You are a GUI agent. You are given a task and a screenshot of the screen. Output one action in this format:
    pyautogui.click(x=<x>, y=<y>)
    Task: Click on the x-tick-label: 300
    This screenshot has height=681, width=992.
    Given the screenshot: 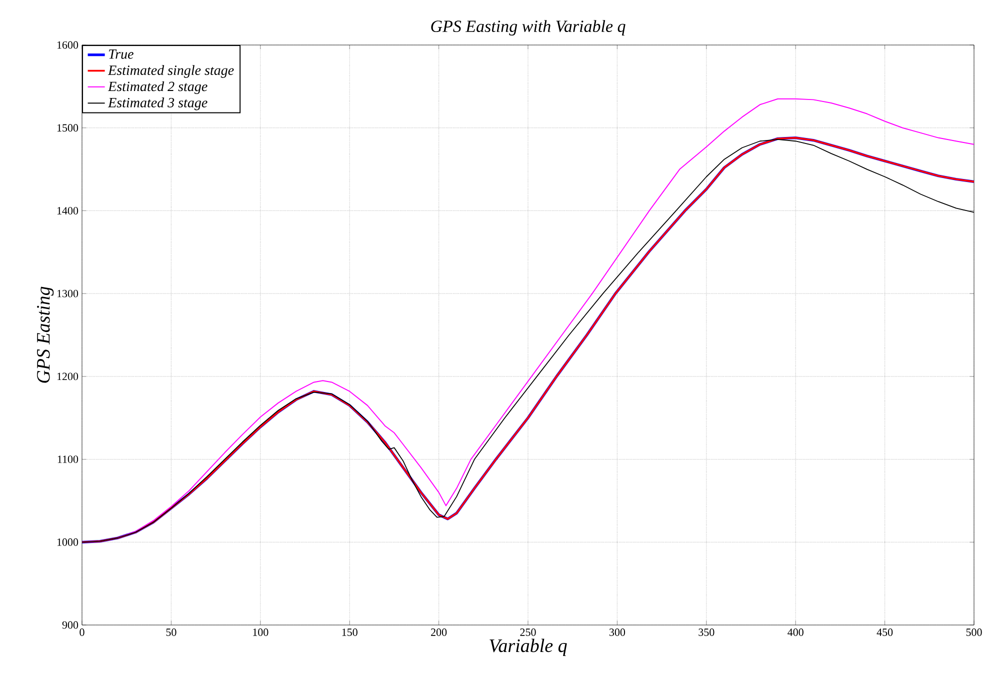 What is the action you would take?
    pyautogui.click(x=617, y=632)
    